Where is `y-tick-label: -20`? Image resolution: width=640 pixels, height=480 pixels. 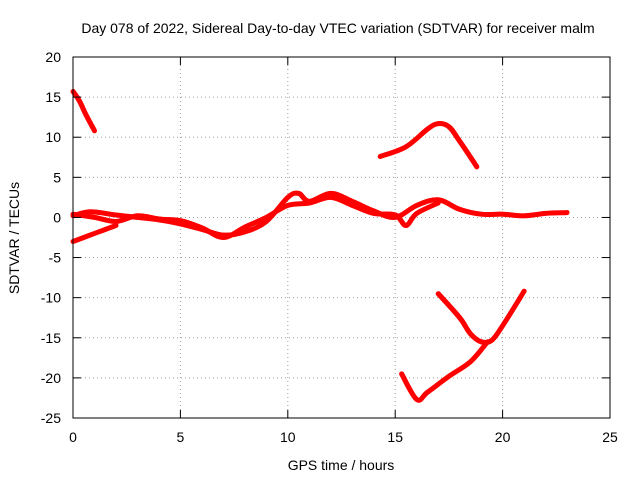 y-tick-label: -20 is located at coordinates (51, 378).